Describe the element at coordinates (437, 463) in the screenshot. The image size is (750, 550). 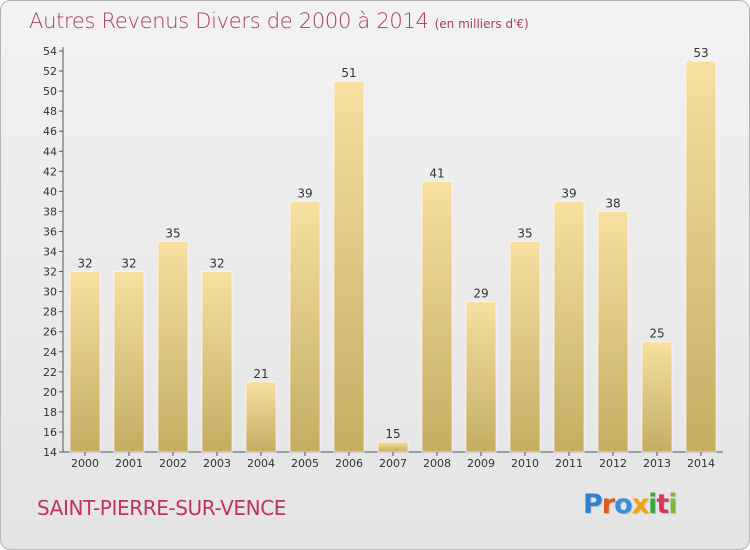
I see `x-tick-label: 2008` at that location.